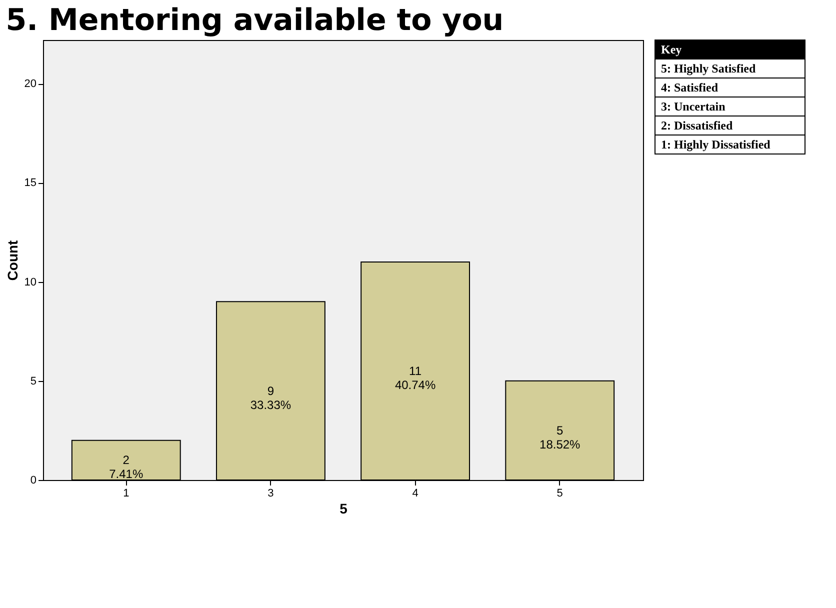 The image size is (836, 608). What do you see at coordinates (271, 398) in the screenshot?
I see `data-label: 9 33.33%` at bounding box center [271, 398].